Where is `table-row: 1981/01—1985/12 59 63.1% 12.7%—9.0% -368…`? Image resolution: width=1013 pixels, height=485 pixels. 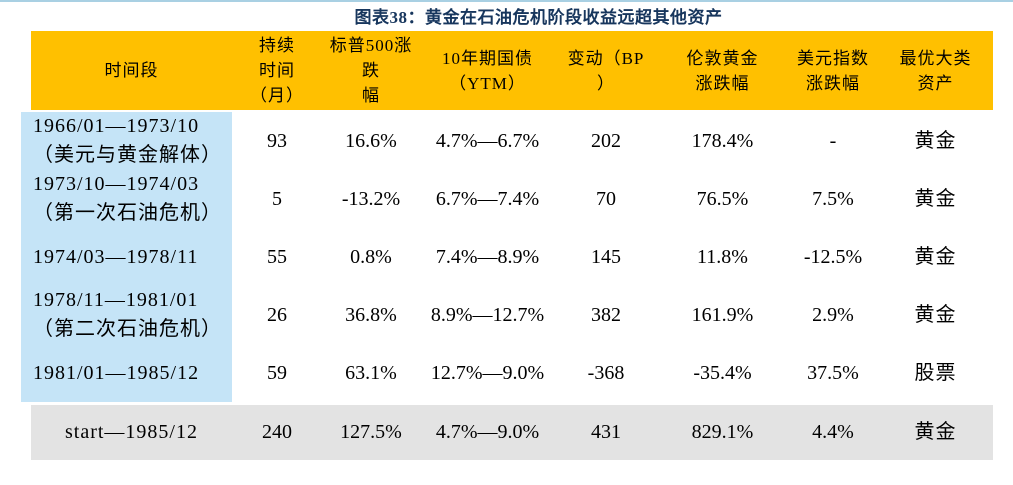 table-row: 1981/01—1985/12 59 63.1% 12.7%—9.0% -368… is located at coordinates (507, 373).